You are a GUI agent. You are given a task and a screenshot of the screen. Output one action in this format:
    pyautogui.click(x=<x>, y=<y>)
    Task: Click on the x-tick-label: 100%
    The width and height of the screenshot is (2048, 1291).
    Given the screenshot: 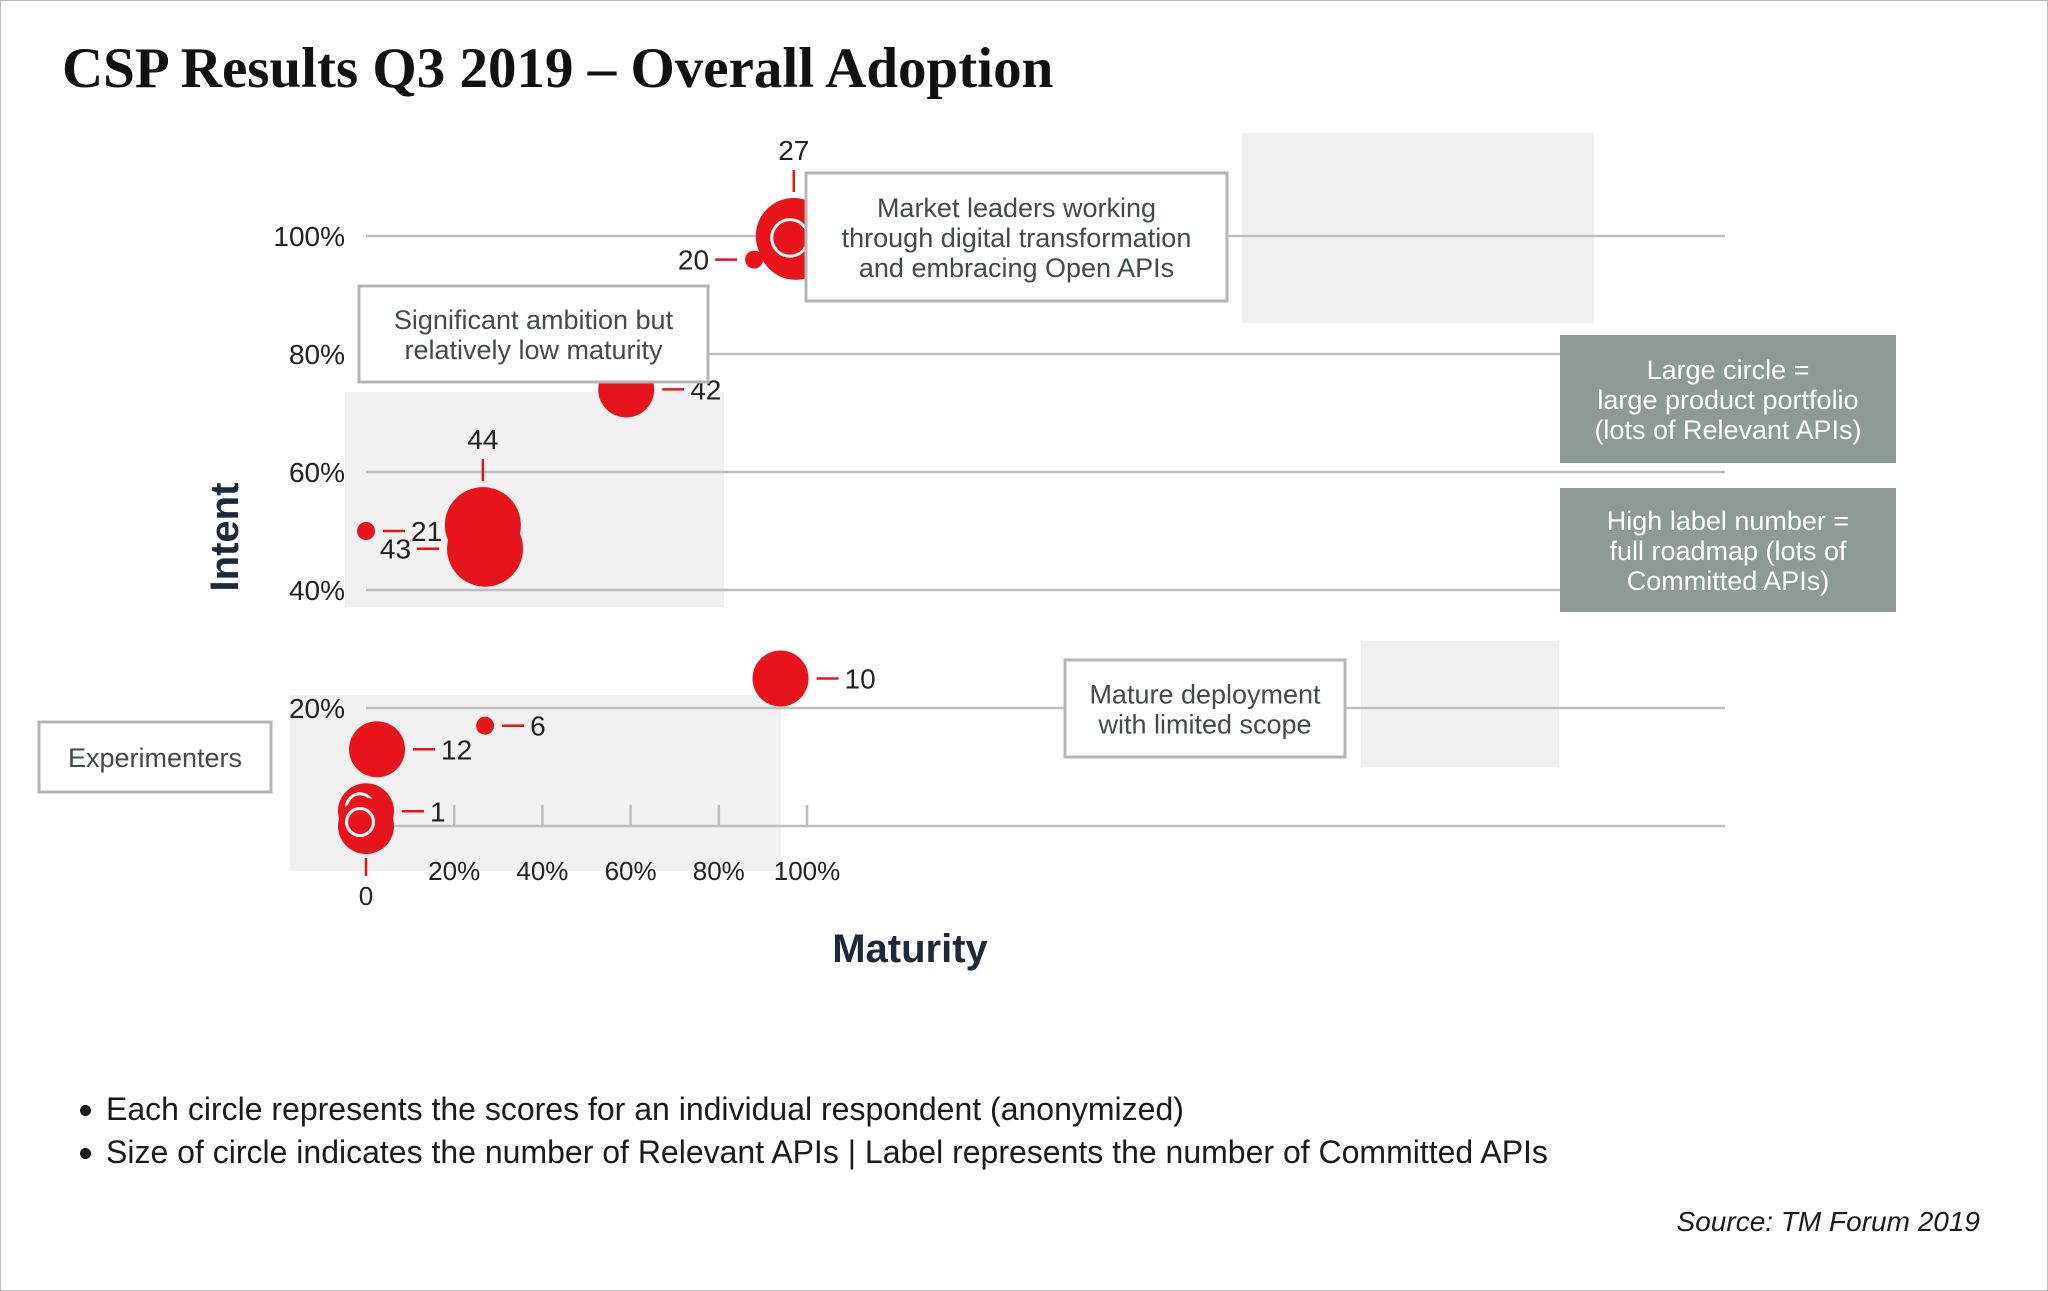 What is the action you would take?
    pyautogui.click(x=807, y=871)
    